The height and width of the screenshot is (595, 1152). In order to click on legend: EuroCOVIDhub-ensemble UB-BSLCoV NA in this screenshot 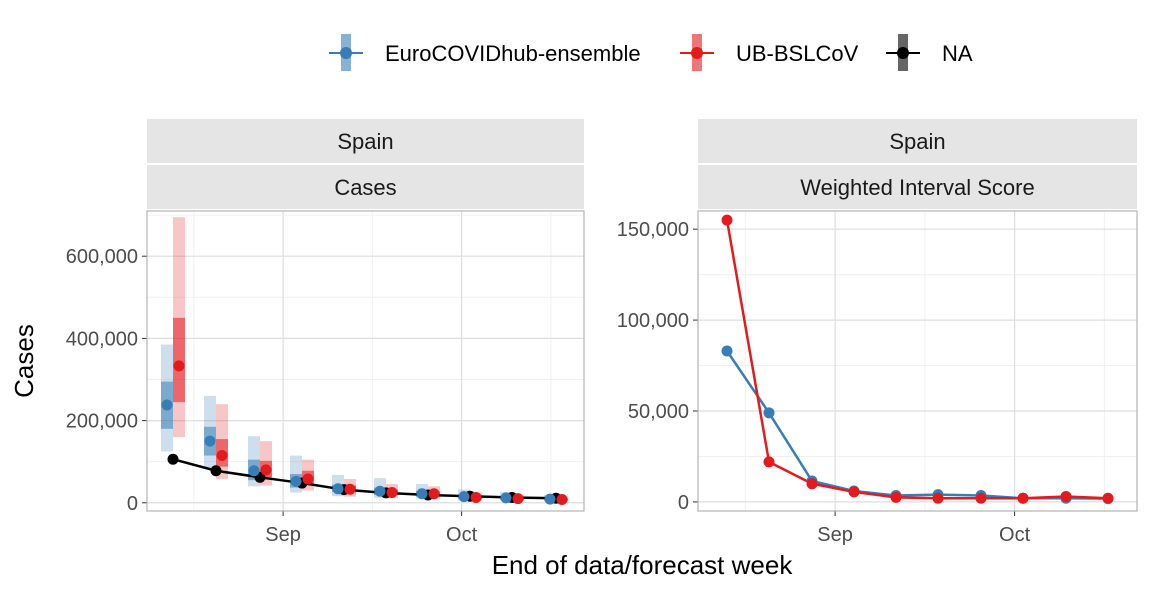, I will do `click(651, 52)`.